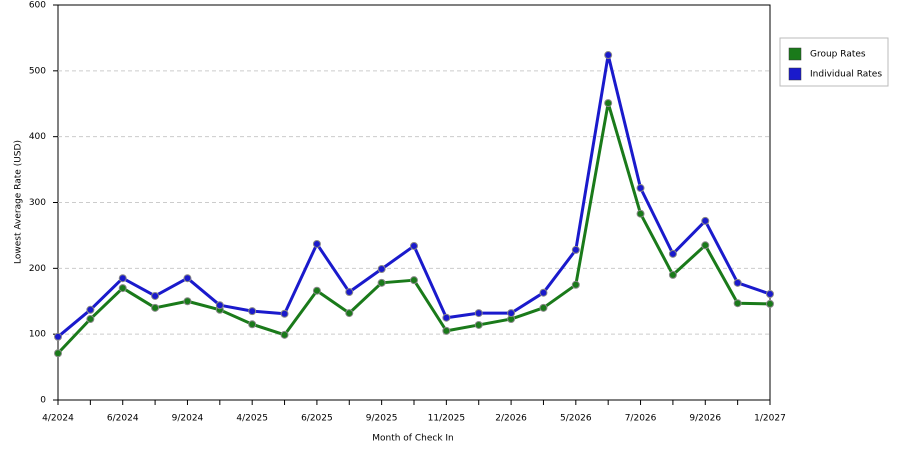 The width and height of the screenshot is (900, 454). I want to click on x-tick-label: 6/2025, so click(317, 419).